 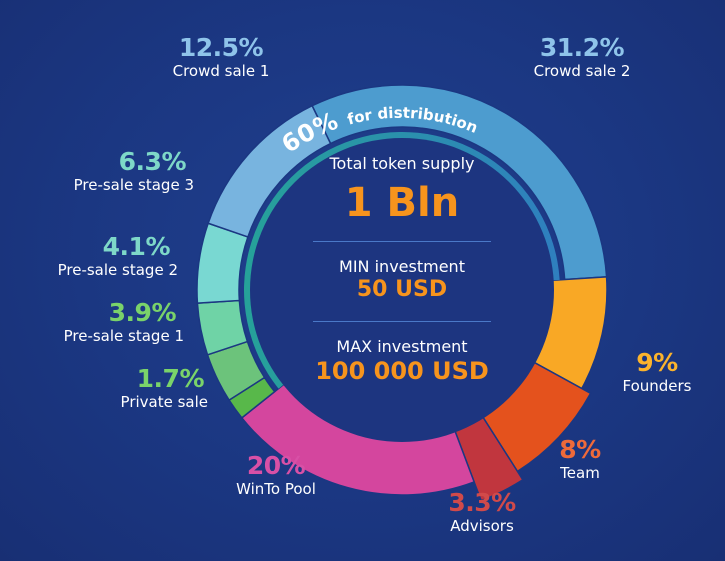 What do you see at coordinates (170, 378) in the screenshot?
I see `slice-pct: 1.7%` at bounding box center [170, 378].